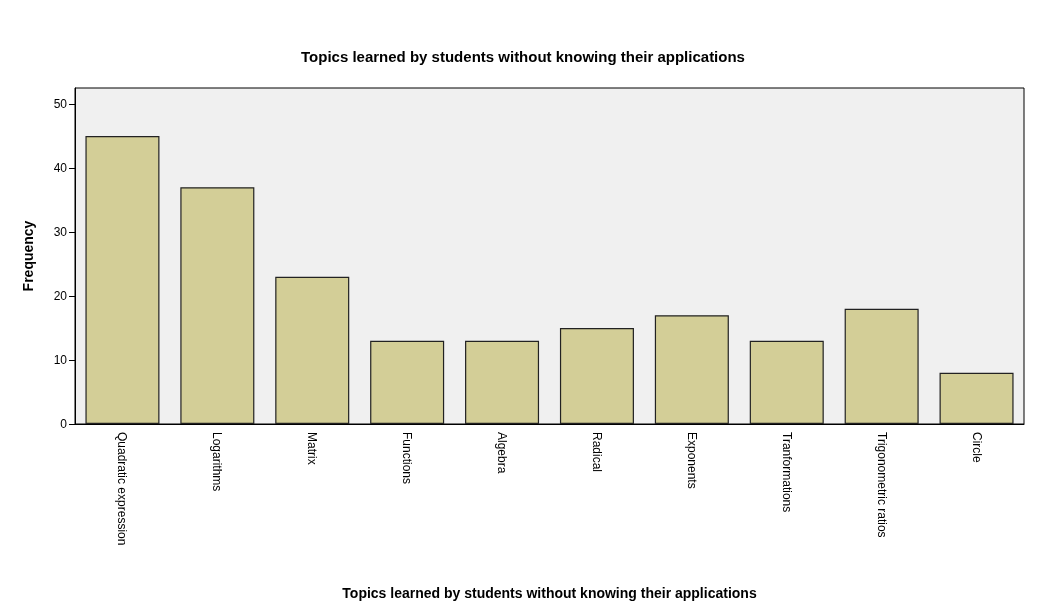  What do you see at coordinates (596, 452) in the screenshot?
I see `x-tick-label: Radical` at bounding box center [596, 452].